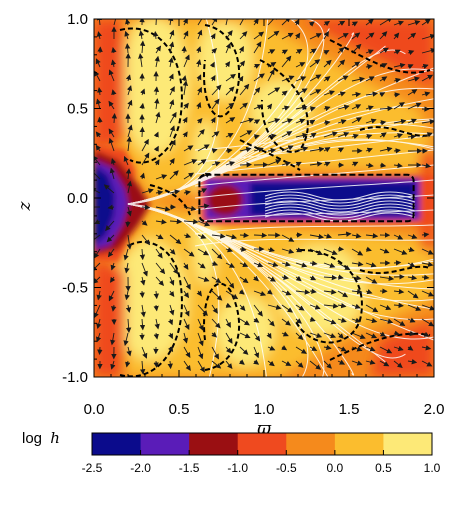  What do you see at coordinates (237, 468) in the screenshot?
I see `colorbar-tick-label: -1.0` at bounding box center [237, 468].